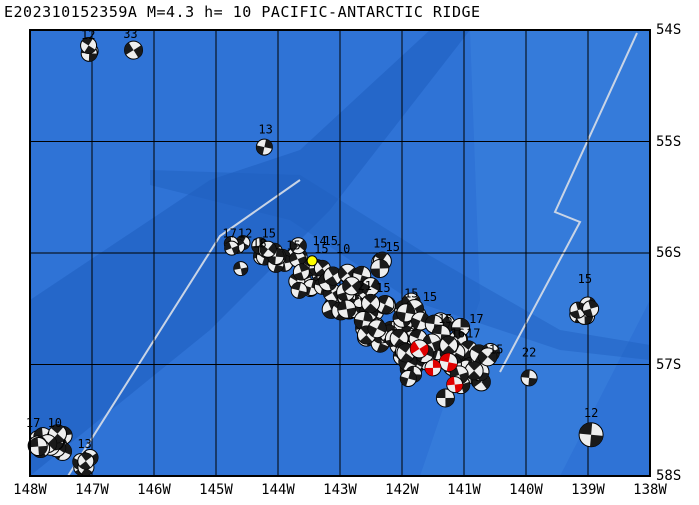 The image size is (699, 505). Describe the element at coordinates (650, 490) in the screenshot. I see `longitude-tick-label: 138W` at that location.